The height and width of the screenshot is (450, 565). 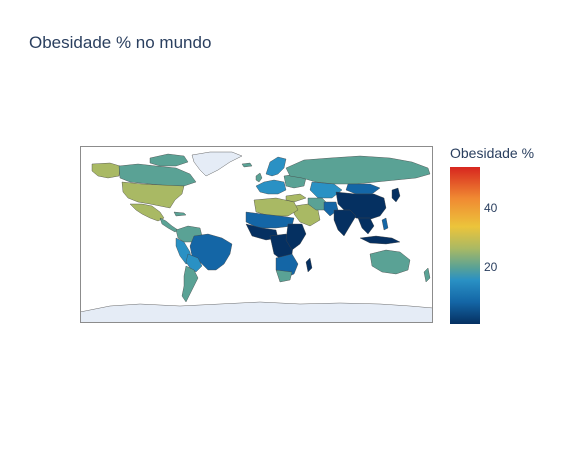 What do you see at coordinates (385, 224) in the screenshot?
I see `region-philippines` at bounding box center [385, 224].